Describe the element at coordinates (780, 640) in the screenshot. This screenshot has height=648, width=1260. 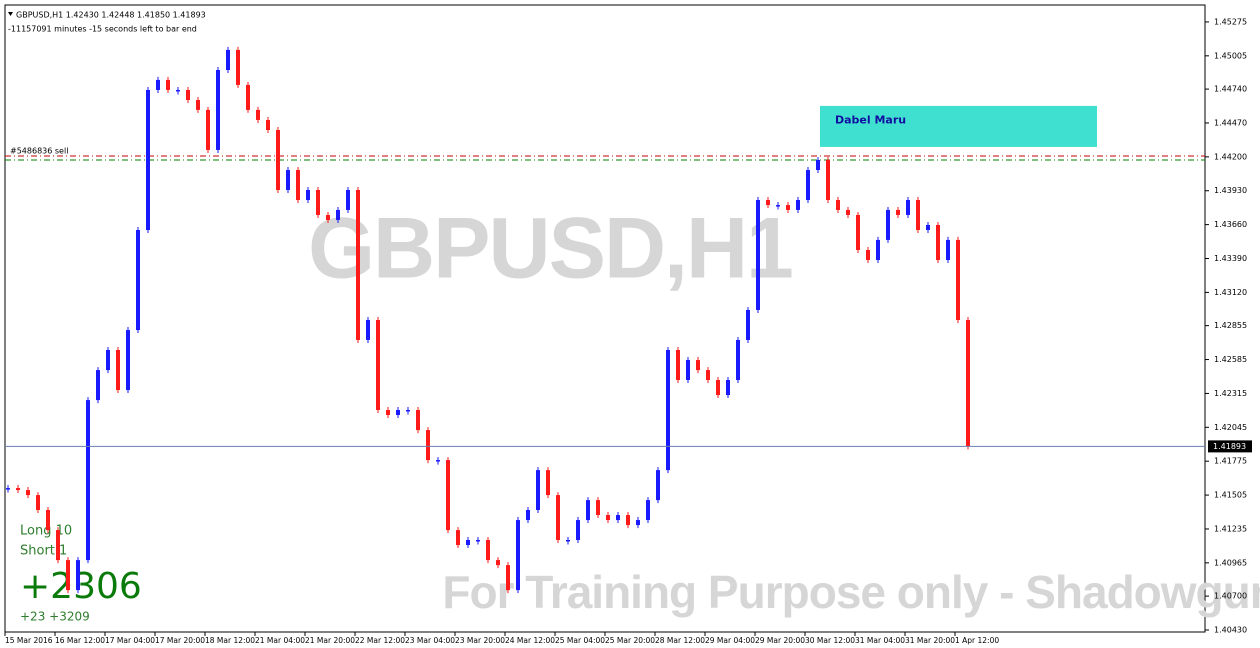
I see `x-tick-label: 29 Mar 20:00` at that location.